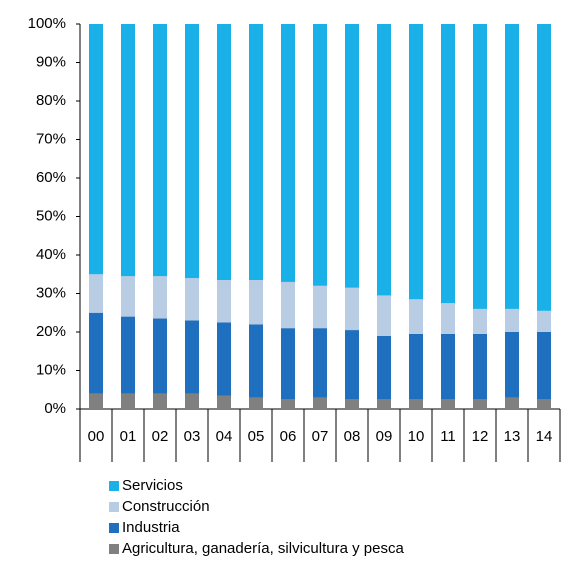 This screenshot has height=562, width=568. I want to click on x-tick-label: 05, so click(256, 436).